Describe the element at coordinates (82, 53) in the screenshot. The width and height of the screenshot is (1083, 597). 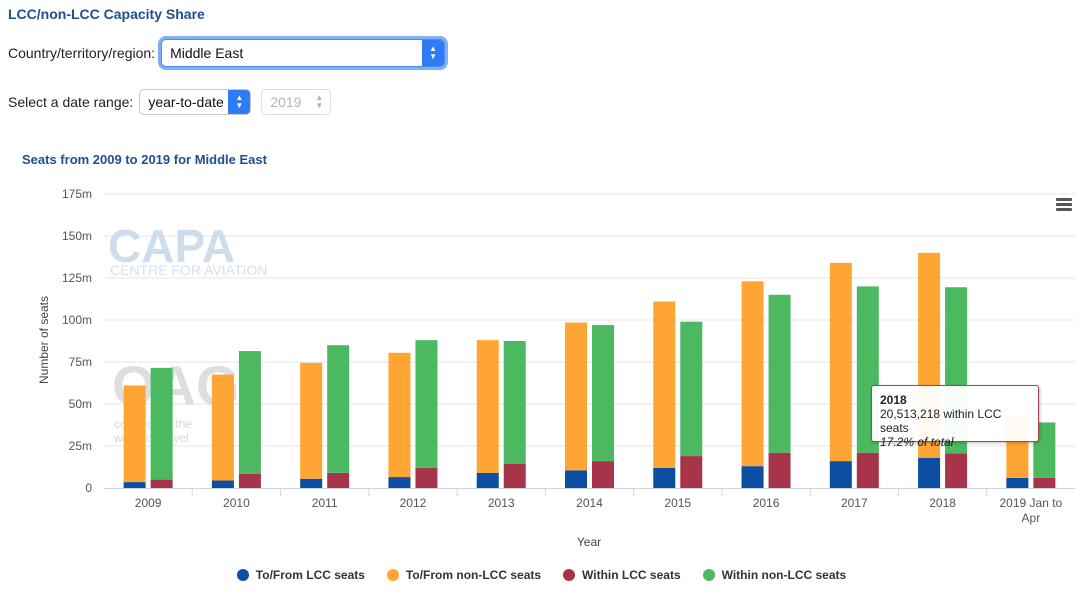
I see `country-label: Country/territory/region:` at that location.